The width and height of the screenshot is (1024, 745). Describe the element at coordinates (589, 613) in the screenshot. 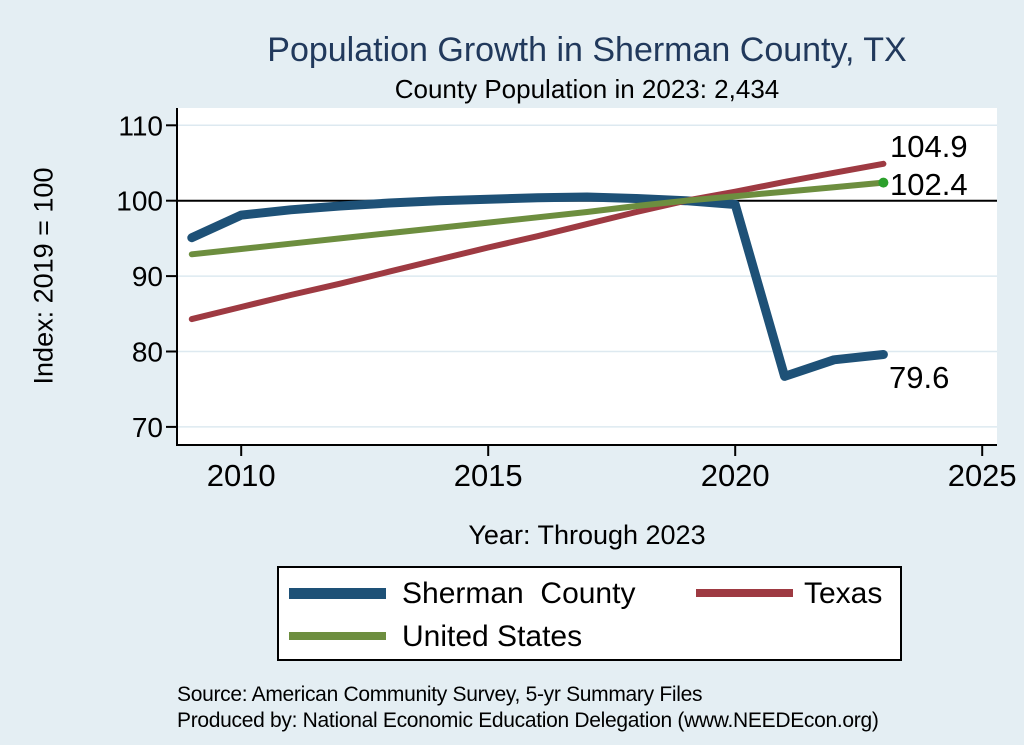

I see `legend: Sherman County Texas United States` at that location.